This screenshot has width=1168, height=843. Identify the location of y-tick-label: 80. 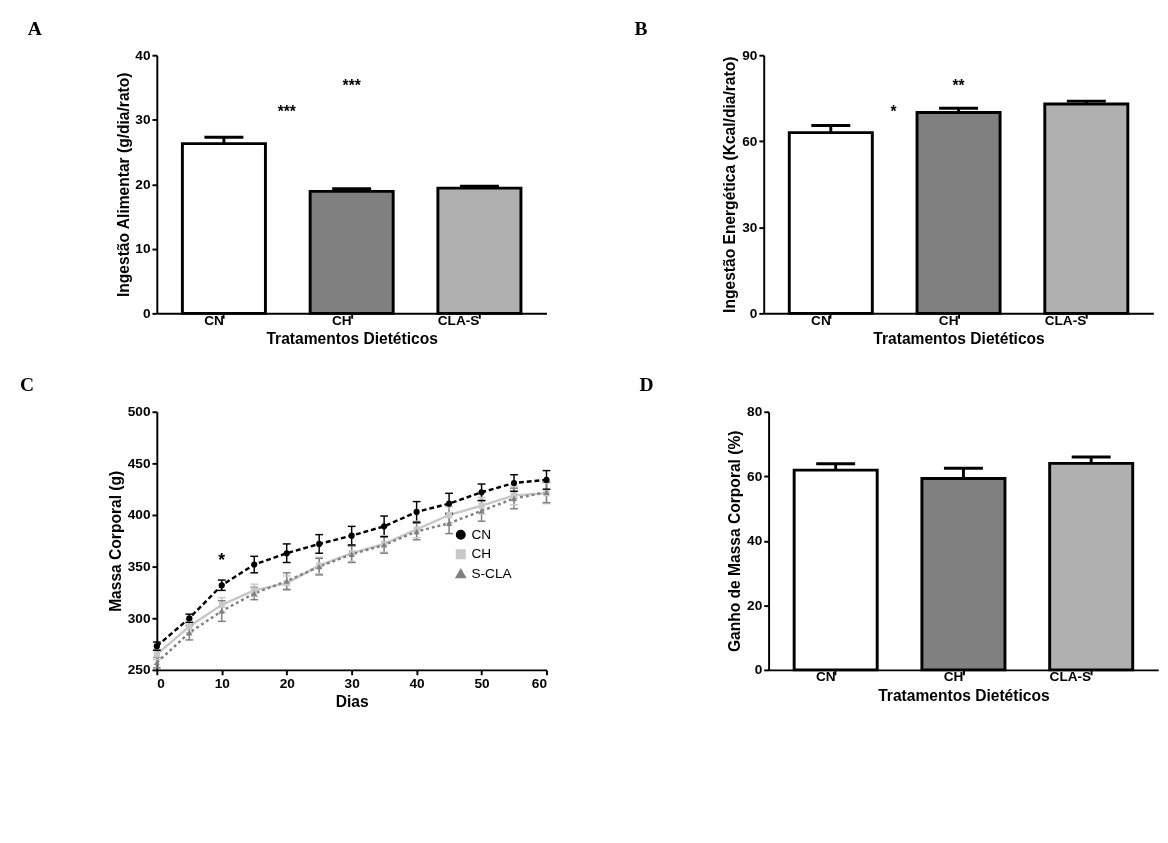
(755, 412).